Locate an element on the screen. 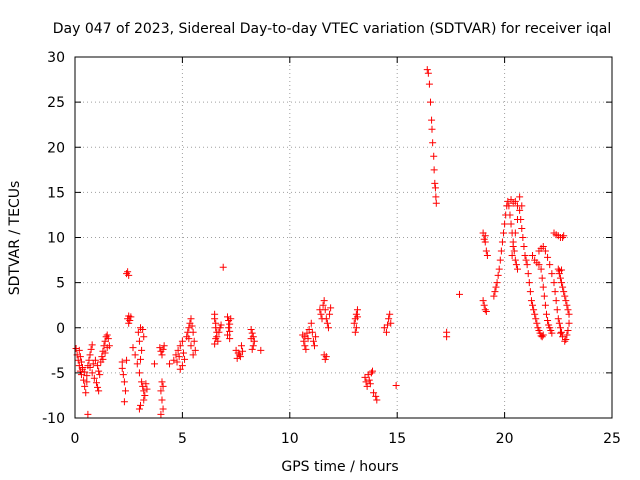 The image size is (640, 480). x-tick-label: 10 is located at coordinates (290, 439).